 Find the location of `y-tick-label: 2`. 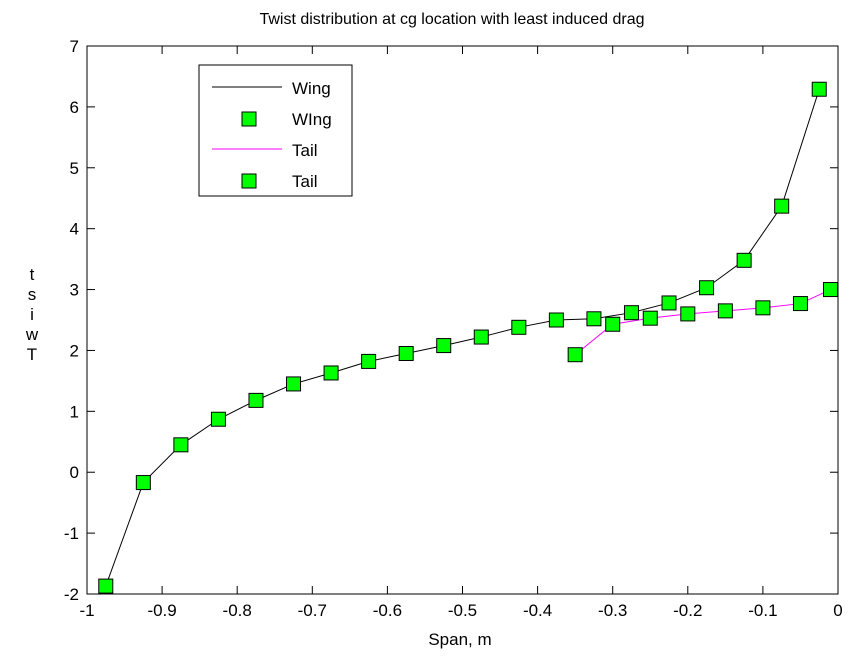

y-tick-label: 2 is located at coordinates (74, 350).